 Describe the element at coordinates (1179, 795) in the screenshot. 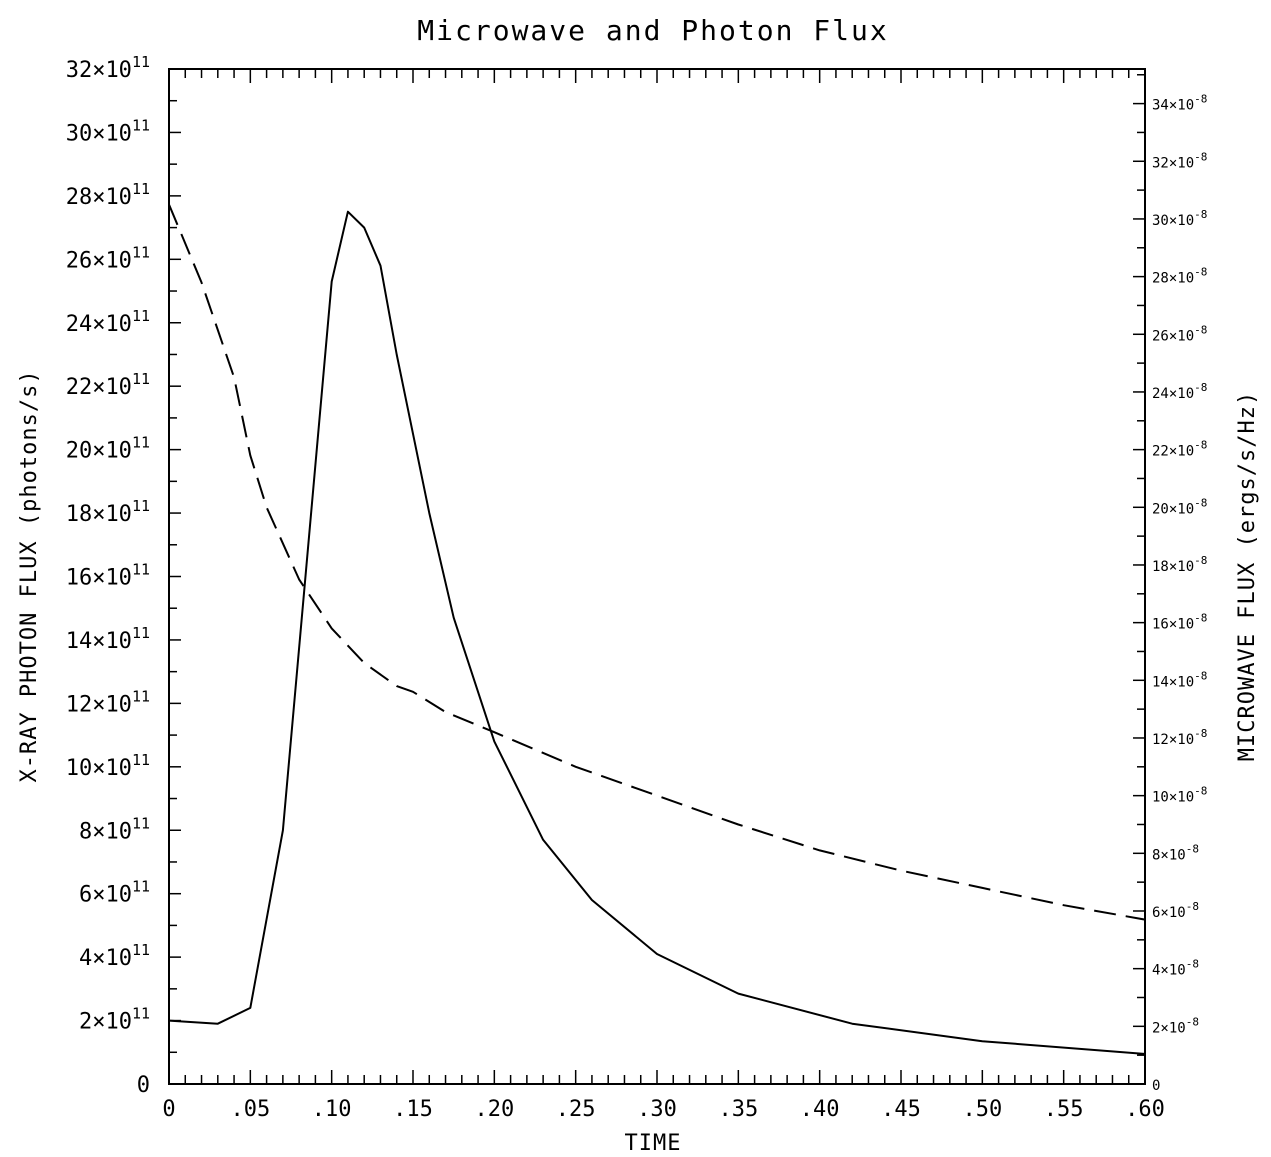

I see `right-tick-label: 10×10⁻⁸` at that location.